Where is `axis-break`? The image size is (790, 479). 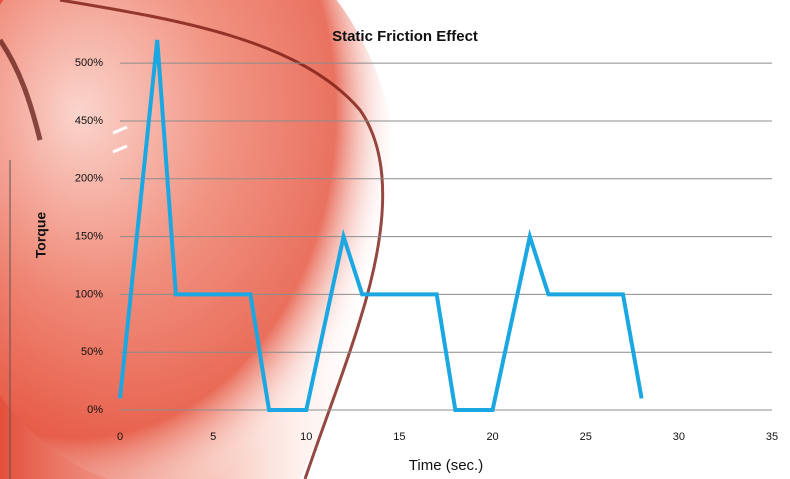 axis-break is located at coordinates (120, 139).